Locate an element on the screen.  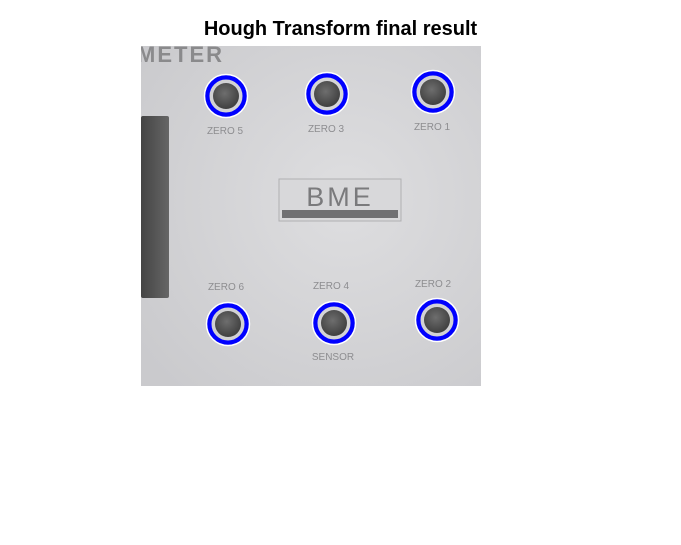
knob-label-zero5: ZERO 5 is located at coordinates (225, 131).